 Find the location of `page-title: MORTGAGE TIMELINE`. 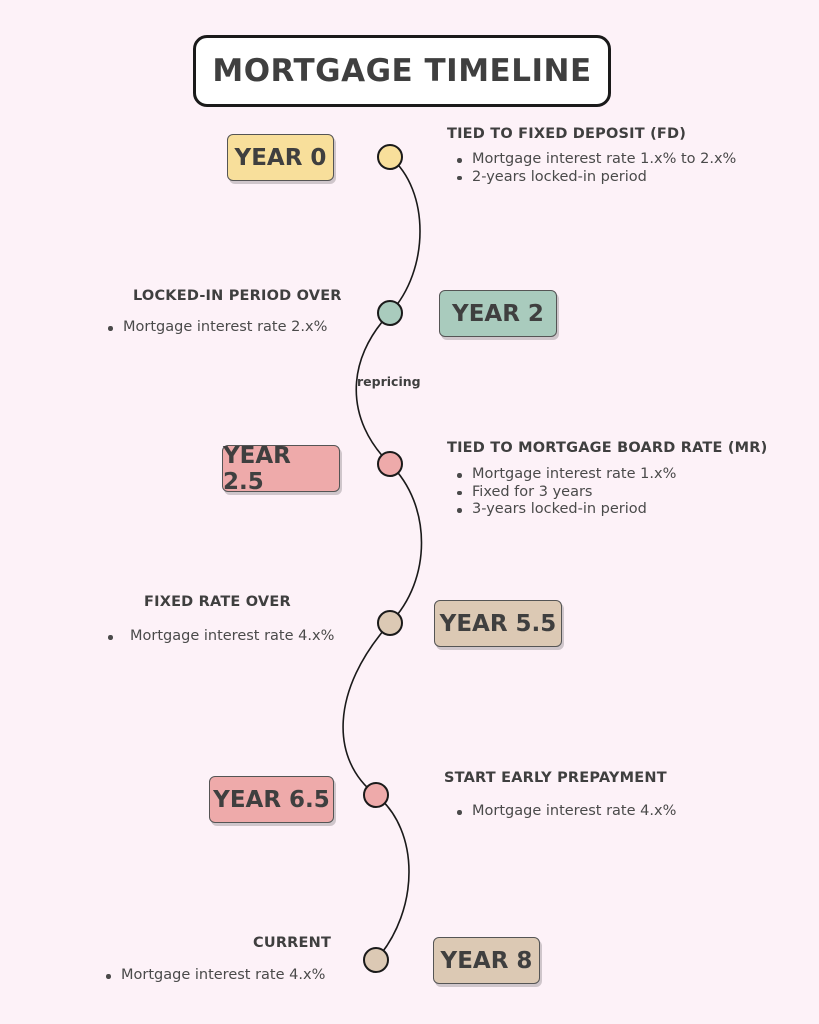

page-title: MORTGAGE TIMELINE is located at coordinates (402, 71).